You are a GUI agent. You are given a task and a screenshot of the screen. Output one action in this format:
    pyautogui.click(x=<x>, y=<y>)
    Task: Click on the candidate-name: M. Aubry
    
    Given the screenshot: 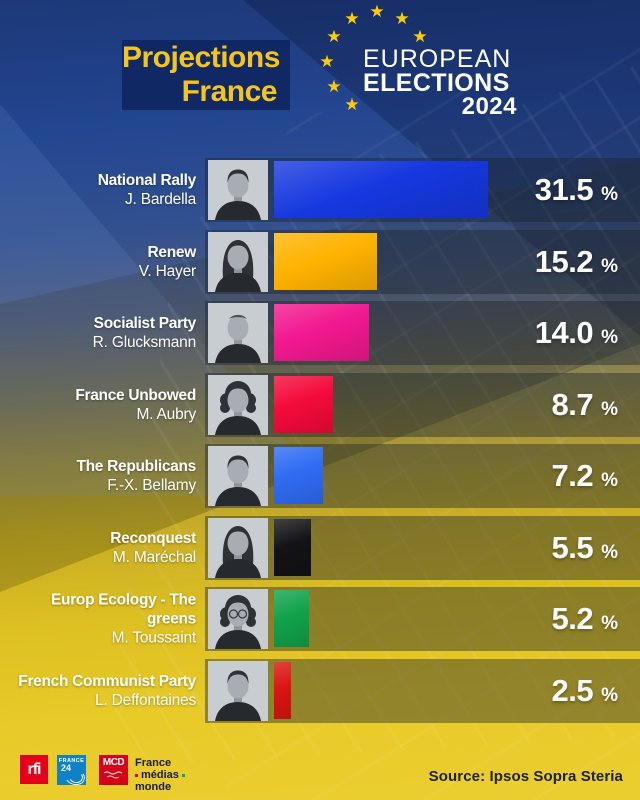 What is the action you would take?
    pyautogui.click(x=166, y=414)
    